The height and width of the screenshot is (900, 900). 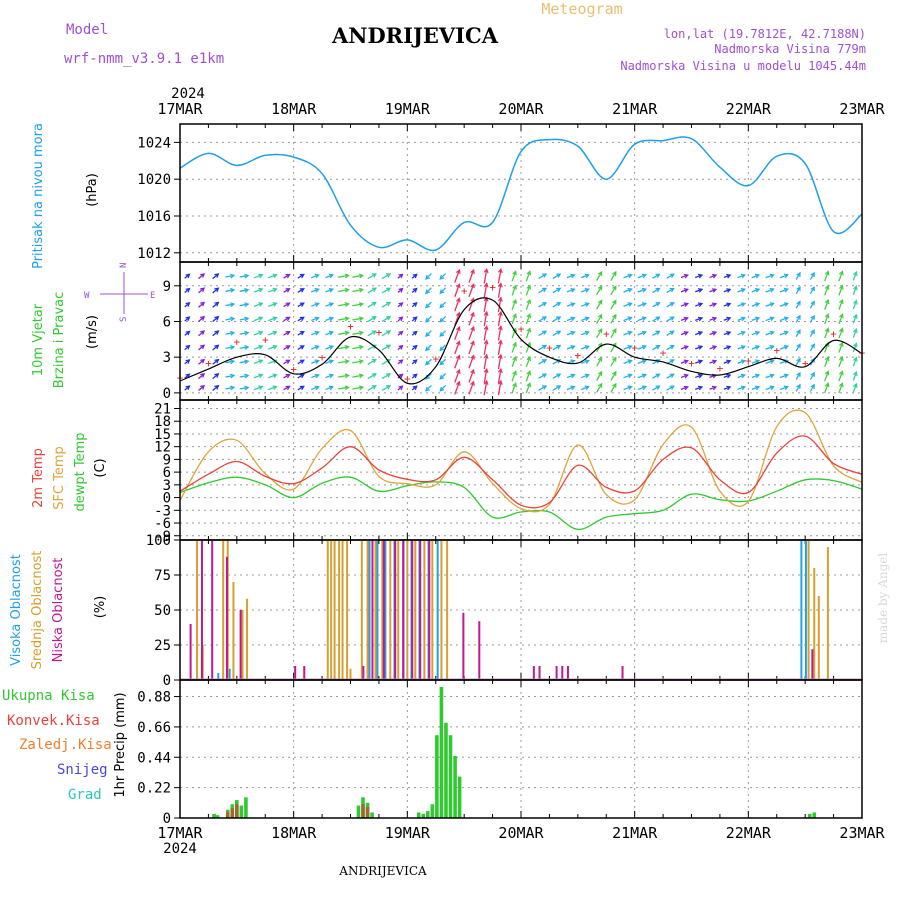 What do you see at coordinates (85, 795) in the screenshot?
I see `legend-hail: Grad` at bounding box center [85, 795].